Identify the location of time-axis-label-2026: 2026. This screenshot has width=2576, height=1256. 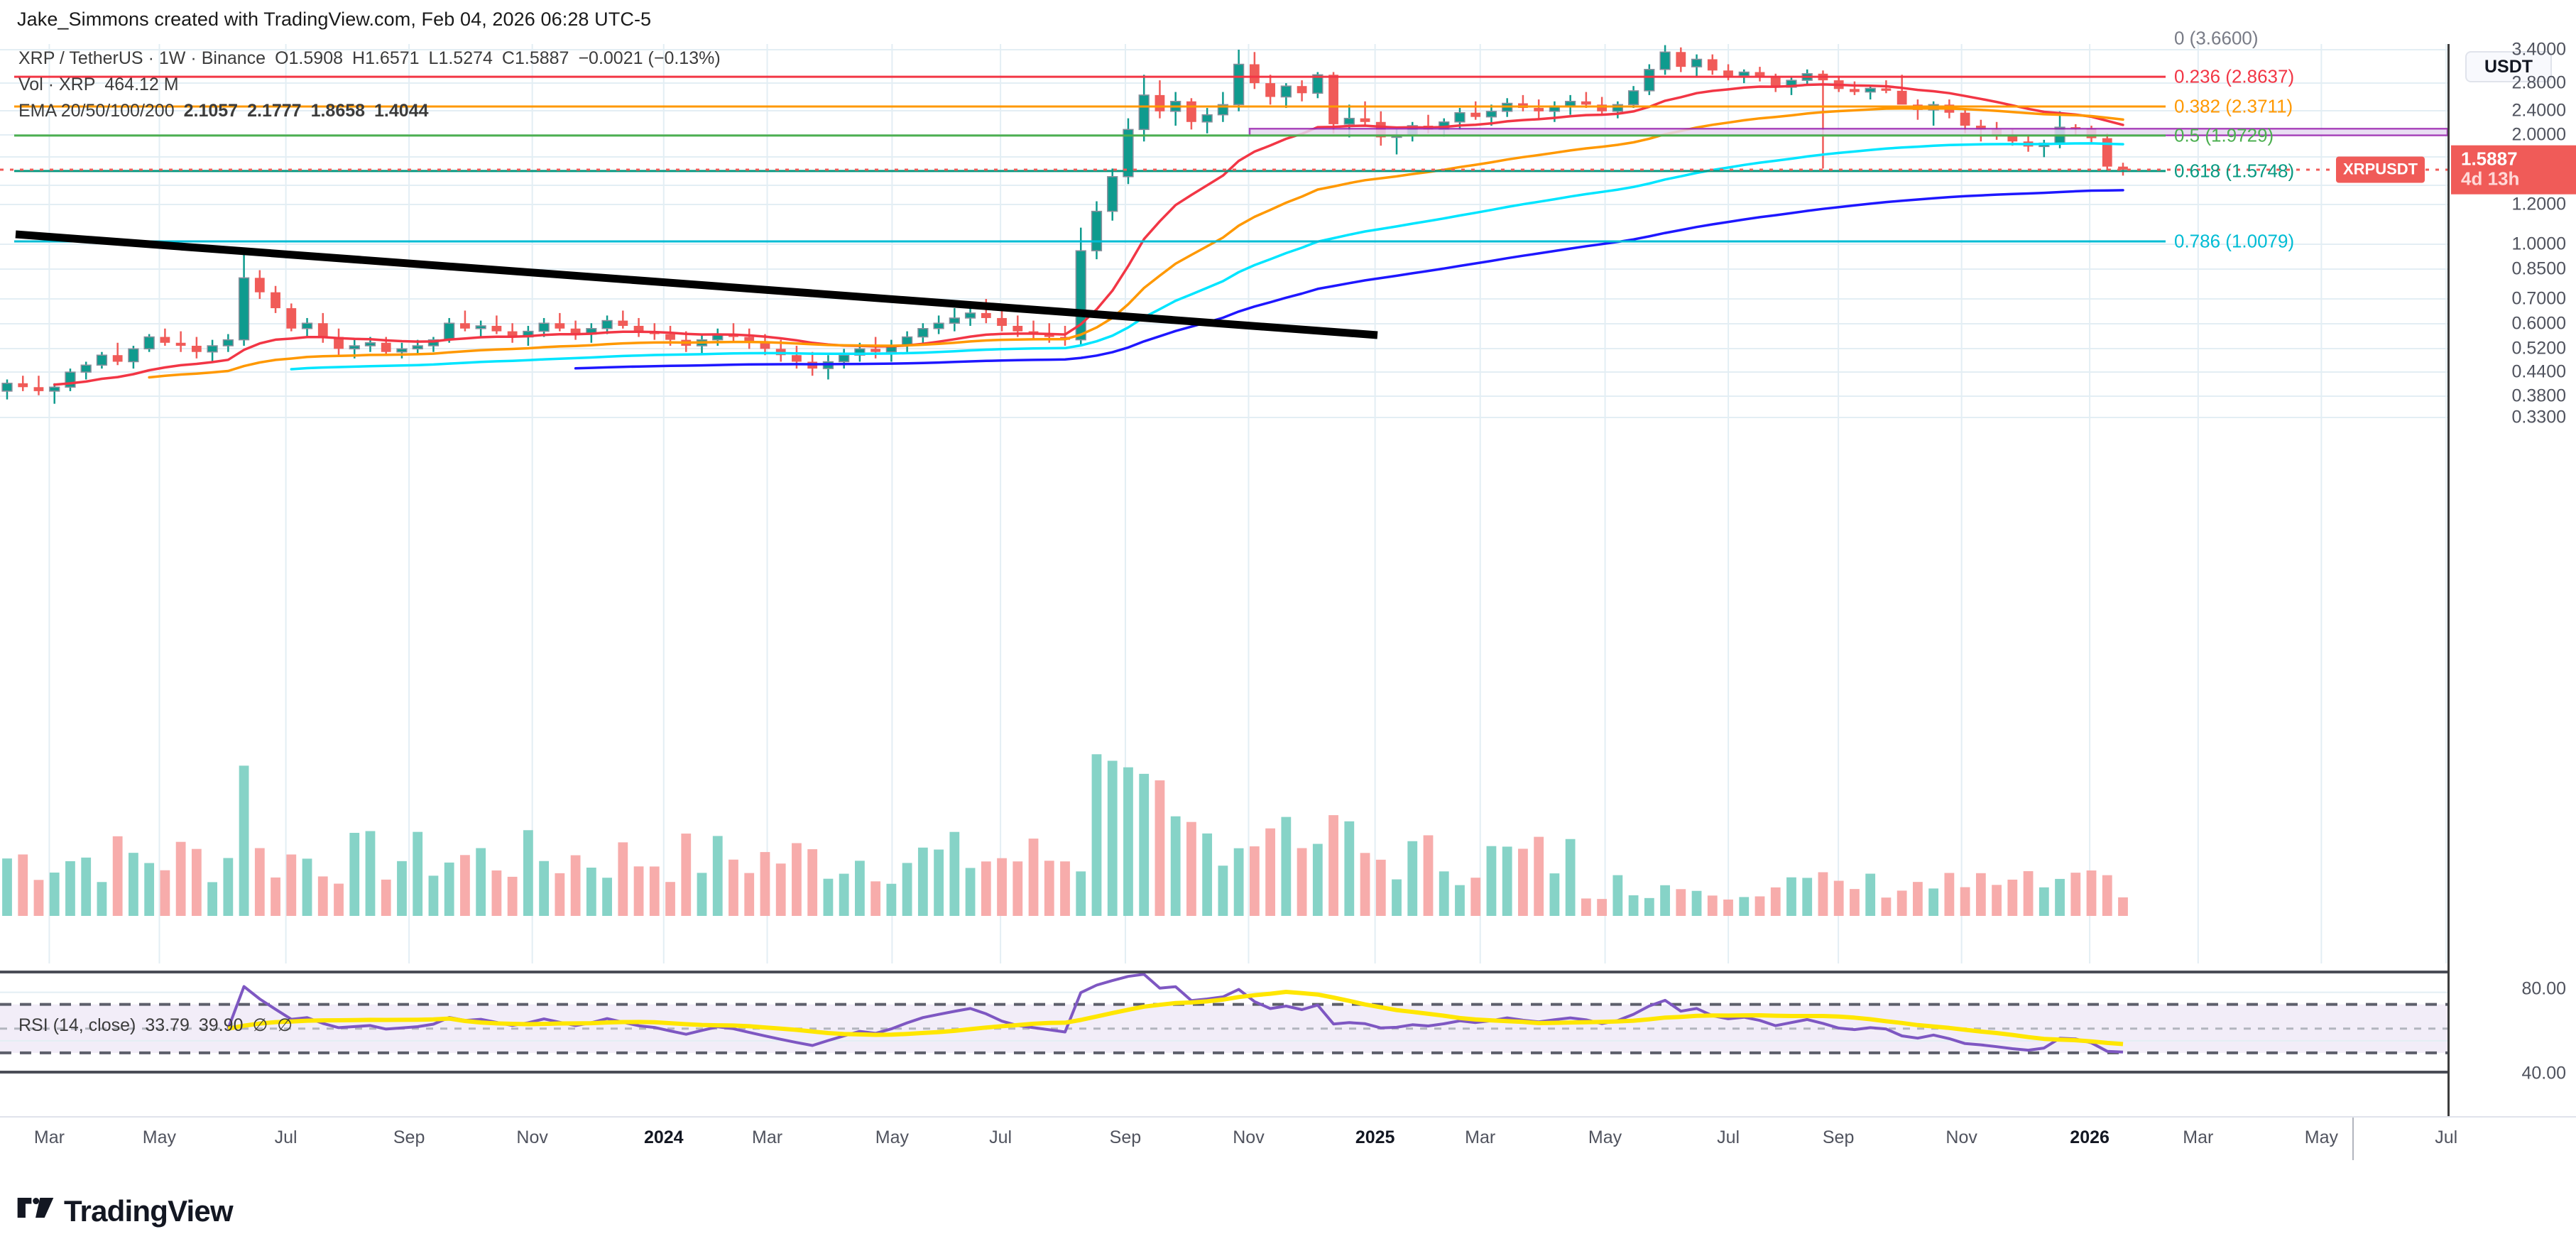
(2090, 1137).